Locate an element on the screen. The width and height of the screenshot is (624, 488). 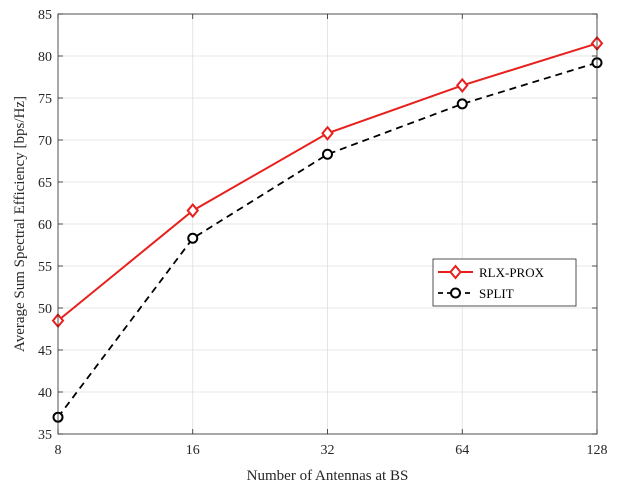
y-axis-label: Average Sum Spectral Efficiency [bps/Hz] is located at coordinates (20, 224).